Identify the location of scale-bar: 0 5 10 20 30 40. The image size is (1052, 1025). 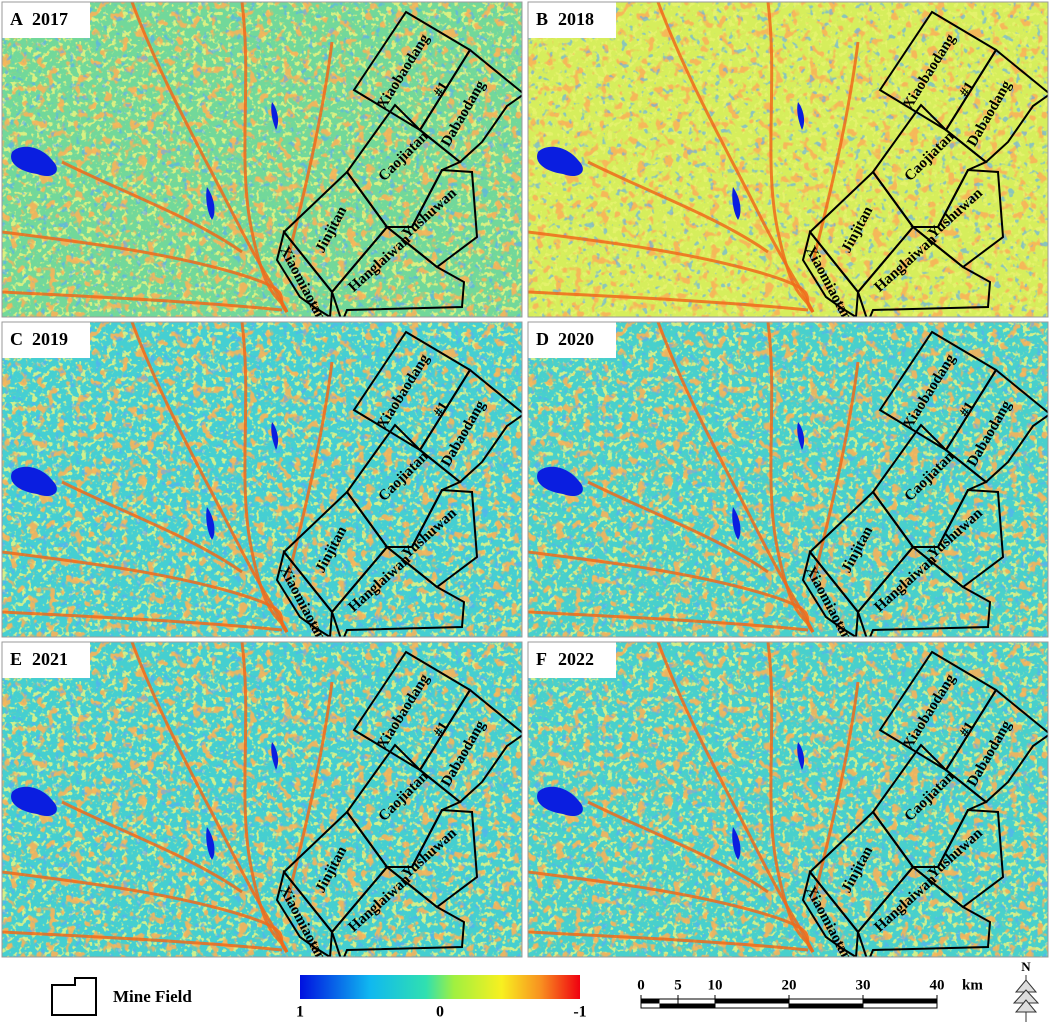
(791, 993).